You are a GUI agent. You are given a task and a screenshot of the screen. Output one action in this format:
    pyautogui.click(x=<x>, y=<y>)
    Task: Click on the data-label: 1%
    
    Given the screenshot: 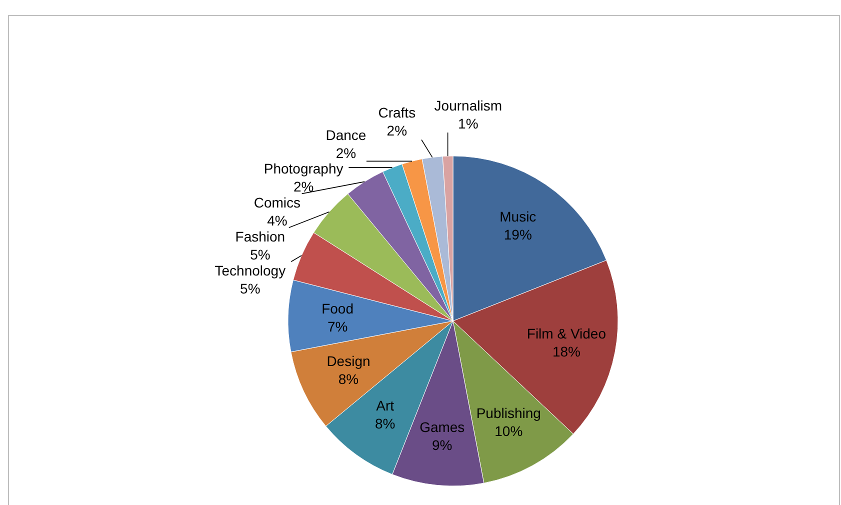 What is the action you would take?
    pyautogui.click(x=468, y=124)
    